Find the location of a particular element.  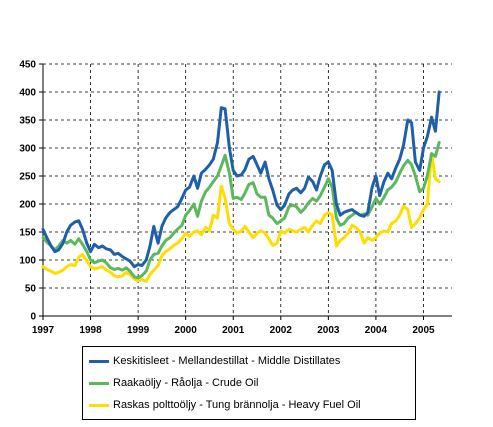

y-tick-label: 50 is located at coordinates (31, 289).